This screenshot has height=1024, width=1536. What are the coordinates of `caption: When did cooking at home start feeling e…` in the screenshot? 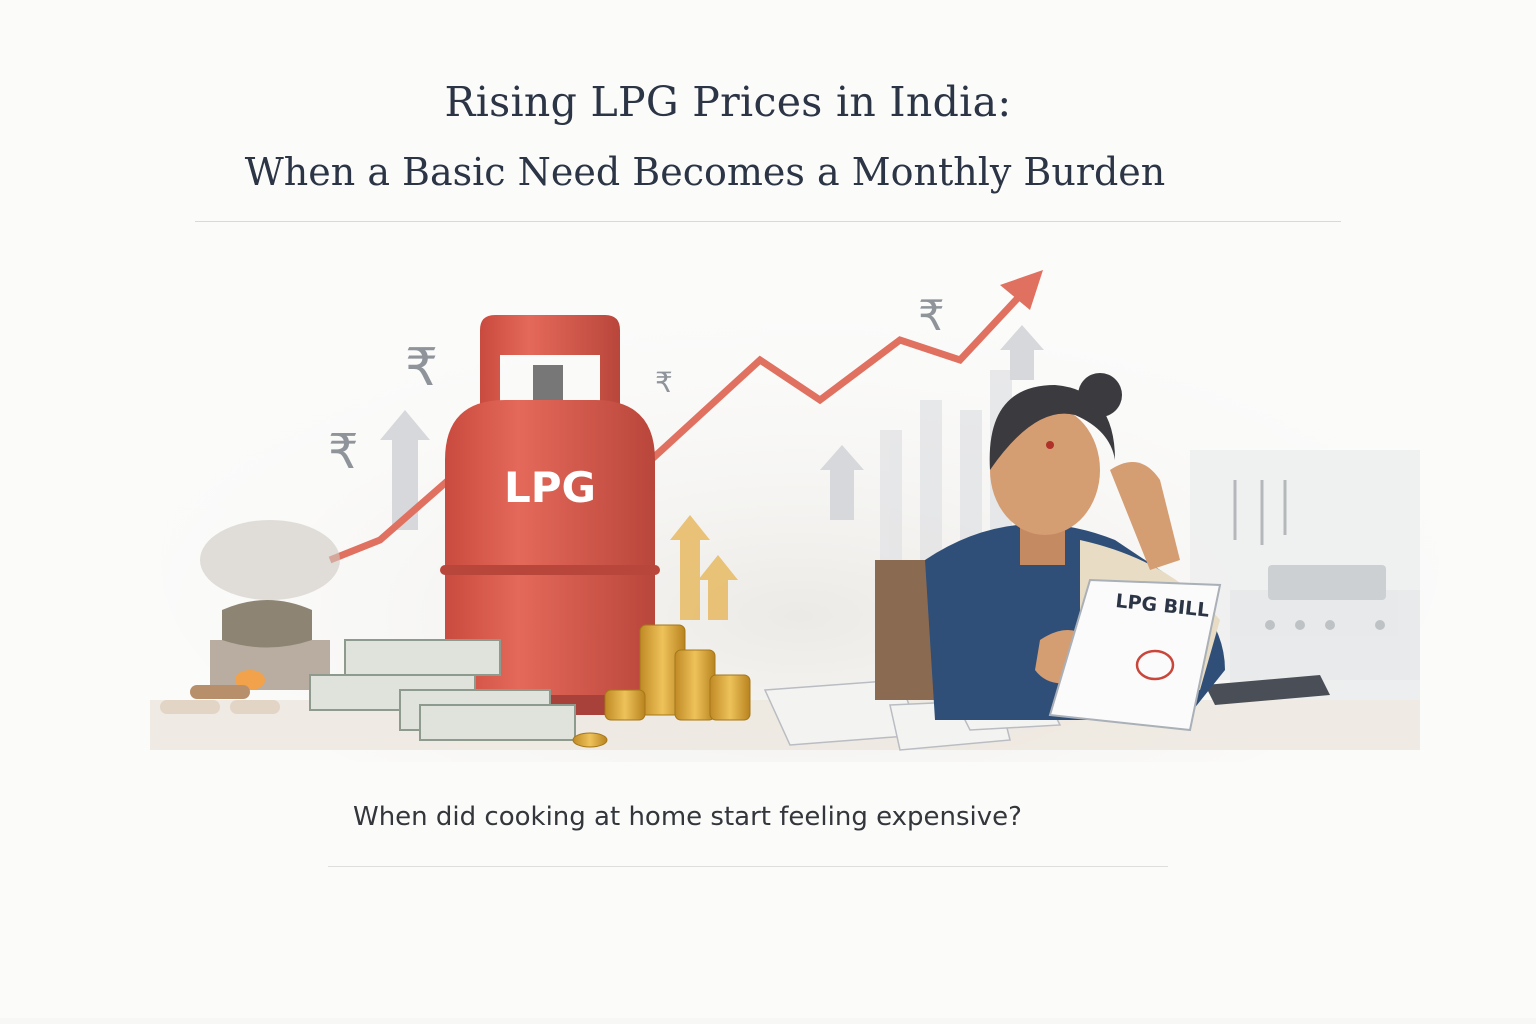 It's located at (687, 817).